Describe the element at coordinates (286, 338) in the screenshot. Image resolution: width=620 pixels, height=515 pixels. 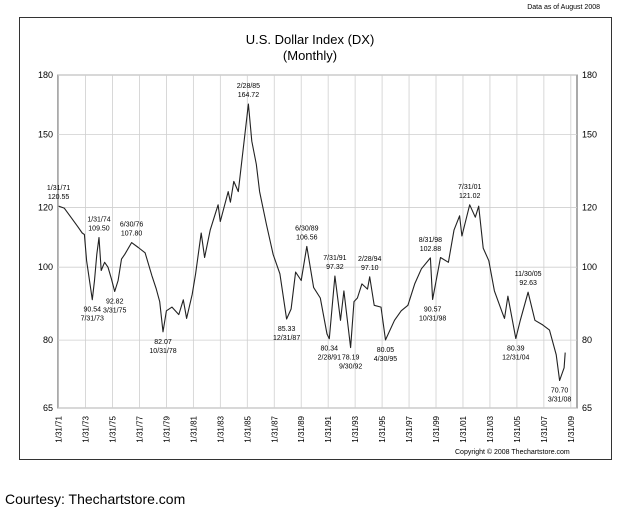
I see `annotation-date: 12/31/87` at that location.